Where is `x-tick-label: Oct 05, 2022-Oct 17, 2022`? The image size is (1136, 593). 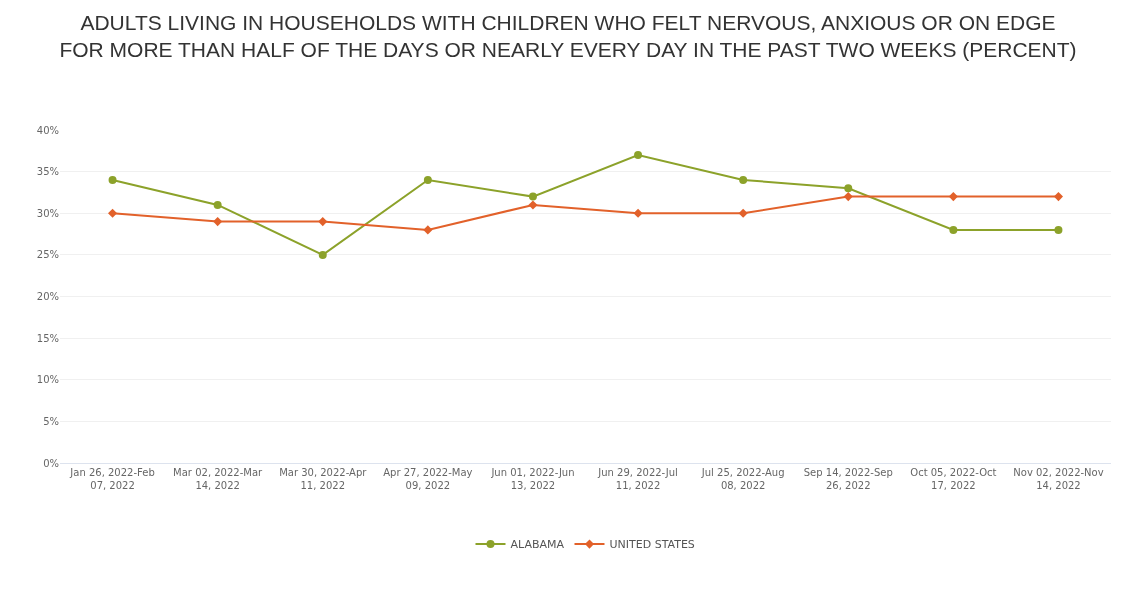
x-tick-label: Oct 05, 2022-Oct 17, 2022 is located at coordinates (953, 479).